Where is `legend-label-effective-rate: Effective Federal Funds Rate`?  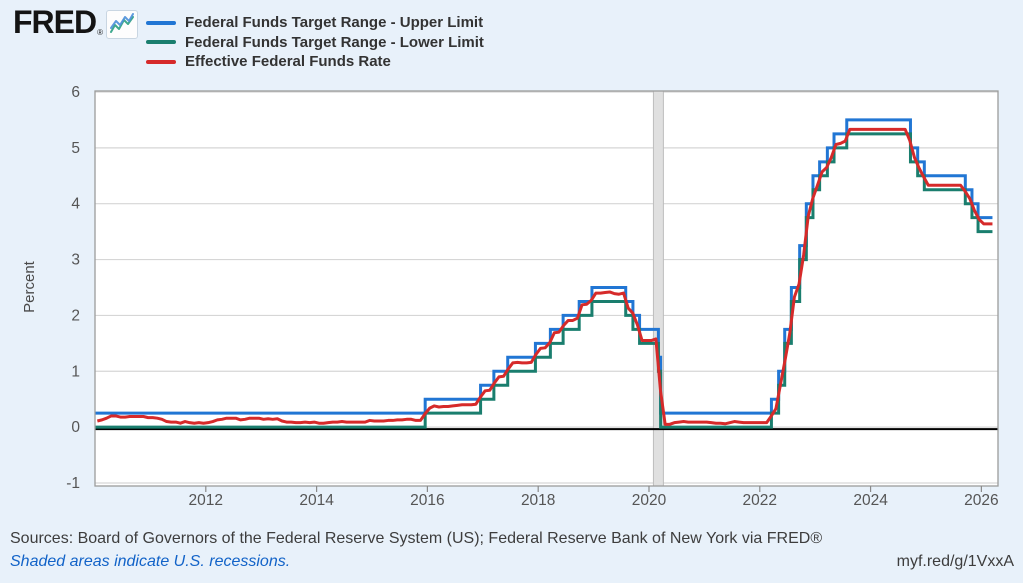 legend-label-effective-rate: Effective Federal Funds Rate is located at coordinates (288, 62).